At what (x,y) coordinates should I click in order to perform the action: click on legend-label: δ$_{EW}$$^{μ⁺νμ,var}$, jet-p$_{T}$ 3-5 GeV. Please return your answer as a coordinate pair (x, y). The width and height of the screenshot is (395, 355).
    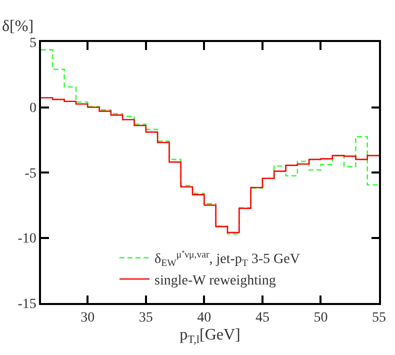
    Looking at the image, I should click on (227, 259).